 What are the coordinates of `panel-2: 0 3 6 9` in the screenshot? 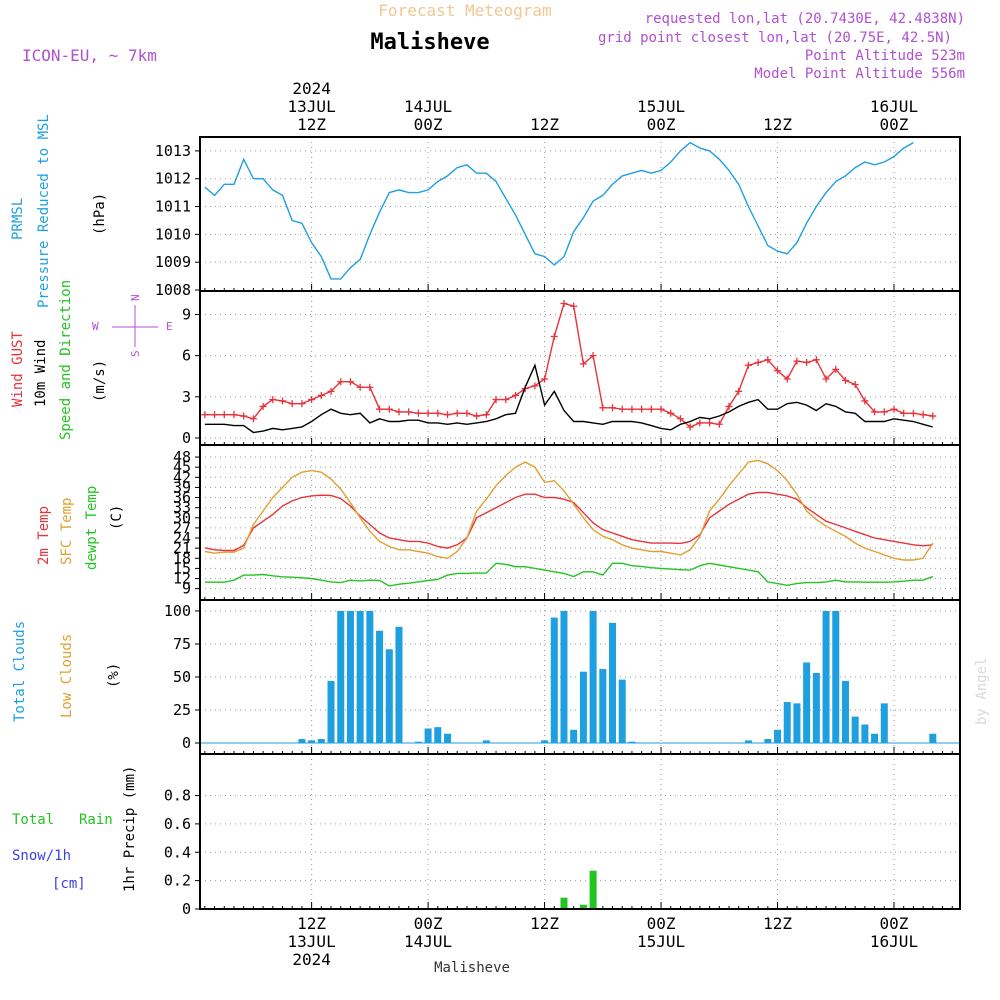 It's located at (571, 368).